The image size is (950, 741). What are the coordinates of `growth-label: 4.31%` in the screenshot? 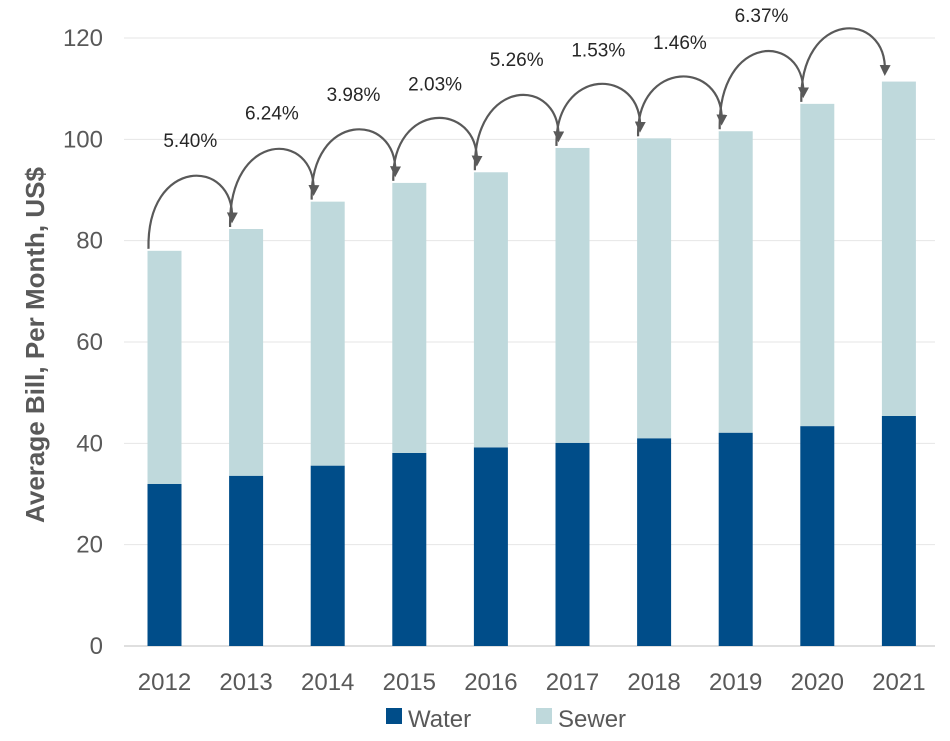 It's located at (843, 2).